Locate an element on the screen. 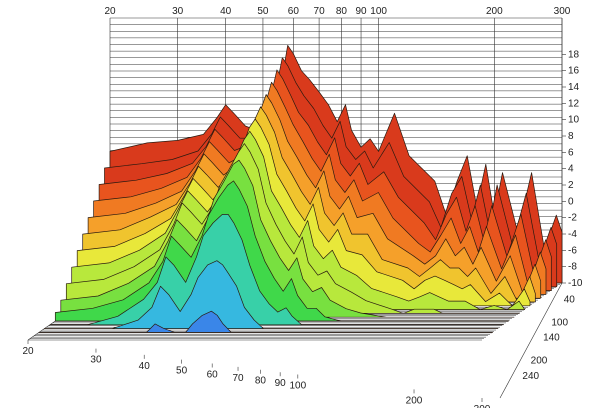 This screenshot has height=408, width=600. time-tick-label: 200 is located at coordinates (539, 361).